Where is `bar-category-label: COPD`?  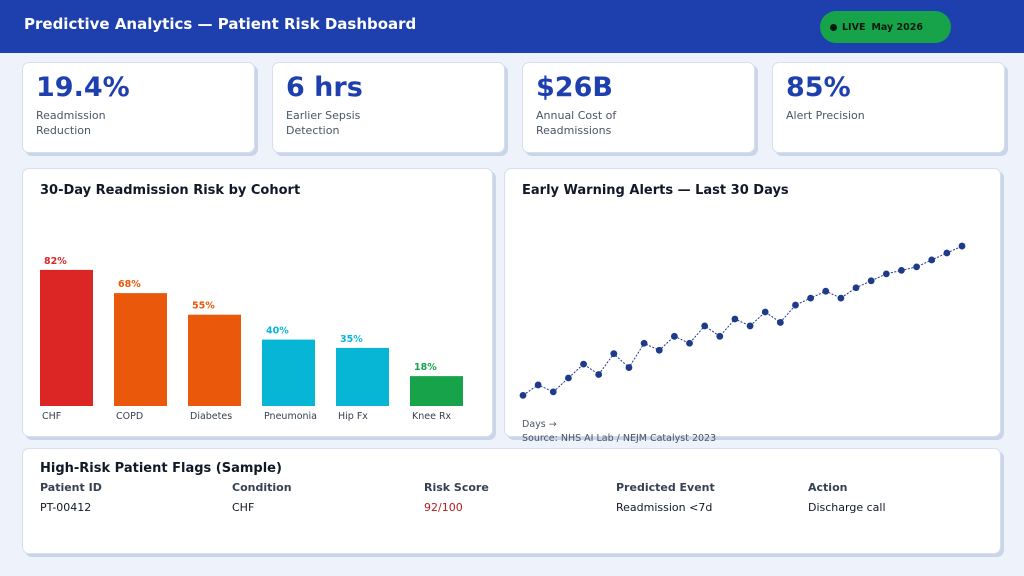 bar-category-label: COPD is located at coordinates (129, 416).